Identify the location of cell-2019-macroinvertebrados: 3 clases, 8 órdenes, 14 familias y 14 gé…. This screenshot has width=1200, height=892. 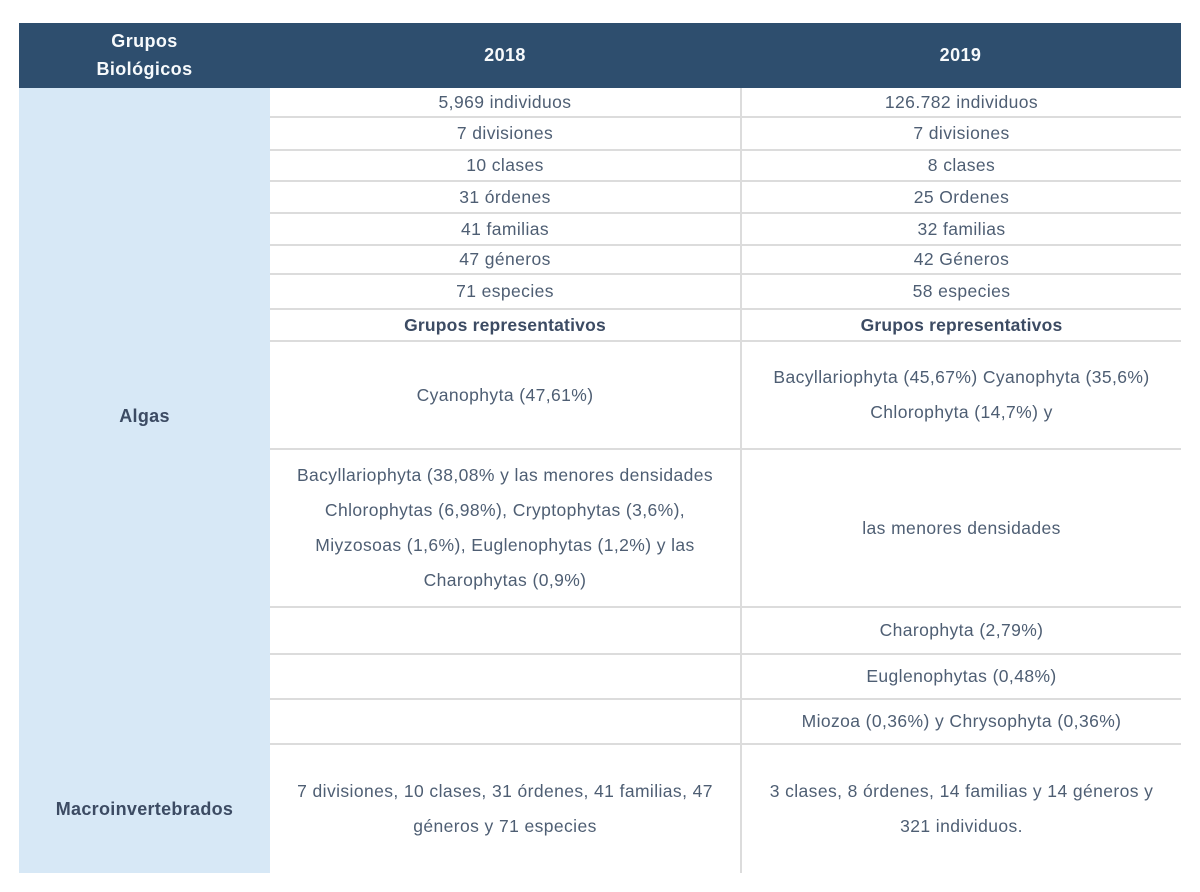
(960, 809).